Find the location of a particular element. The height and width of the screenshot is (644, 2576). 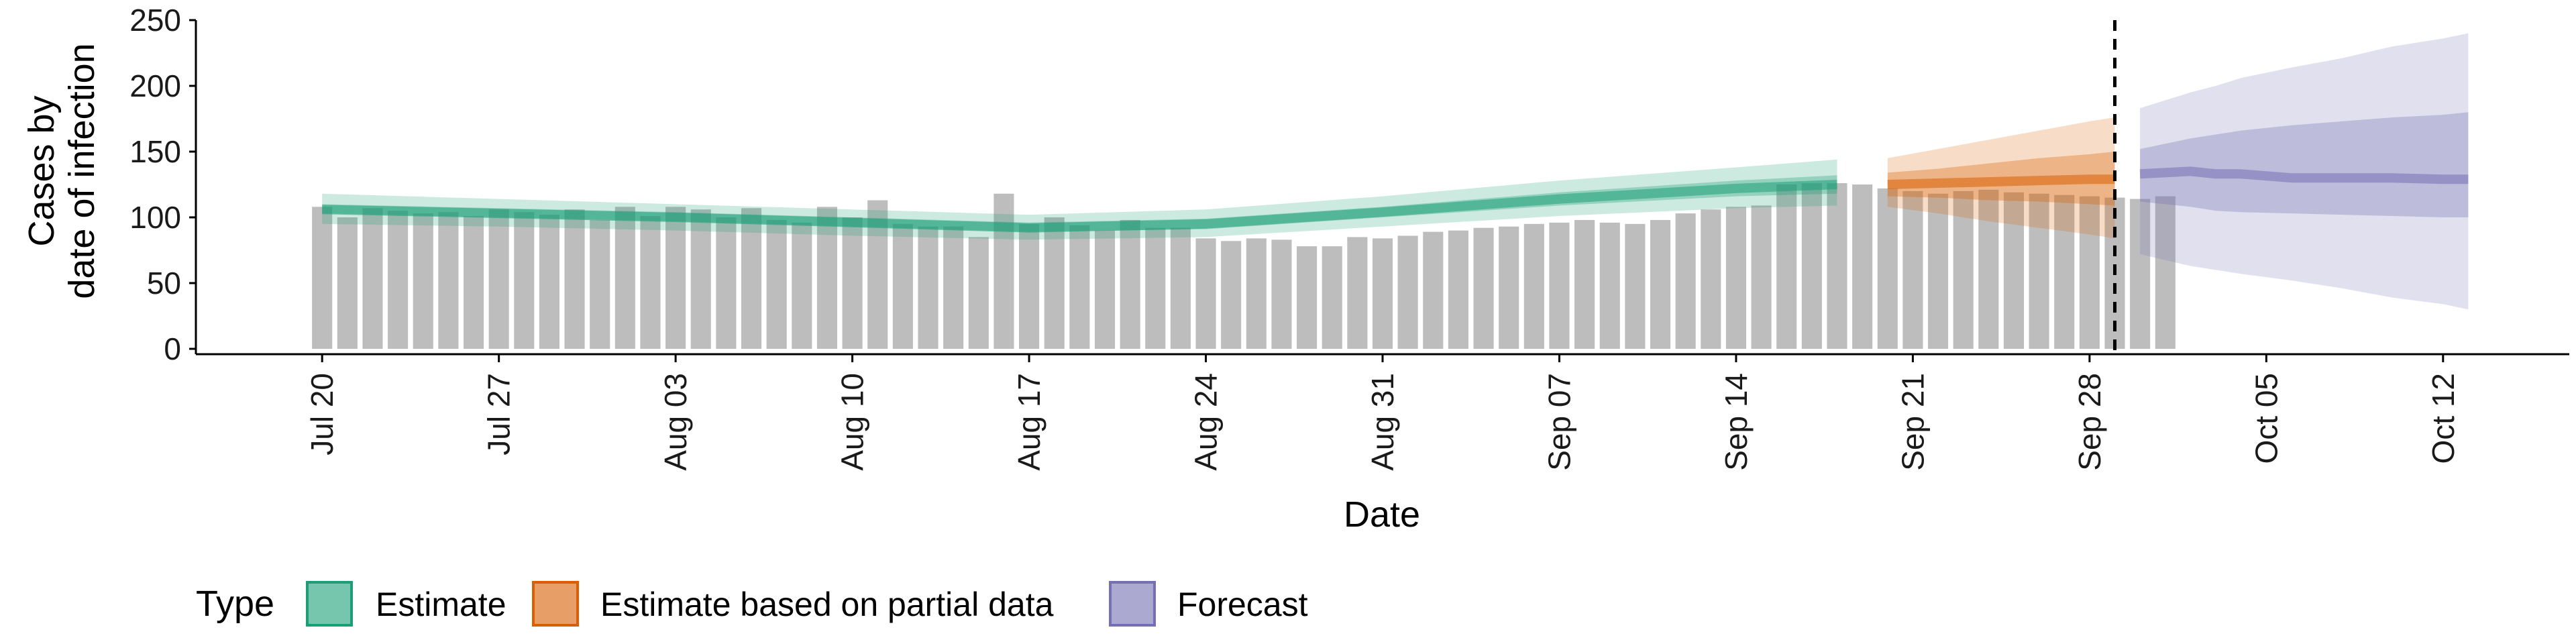

legend-label: Estimate is located at coordinates (441, 604).